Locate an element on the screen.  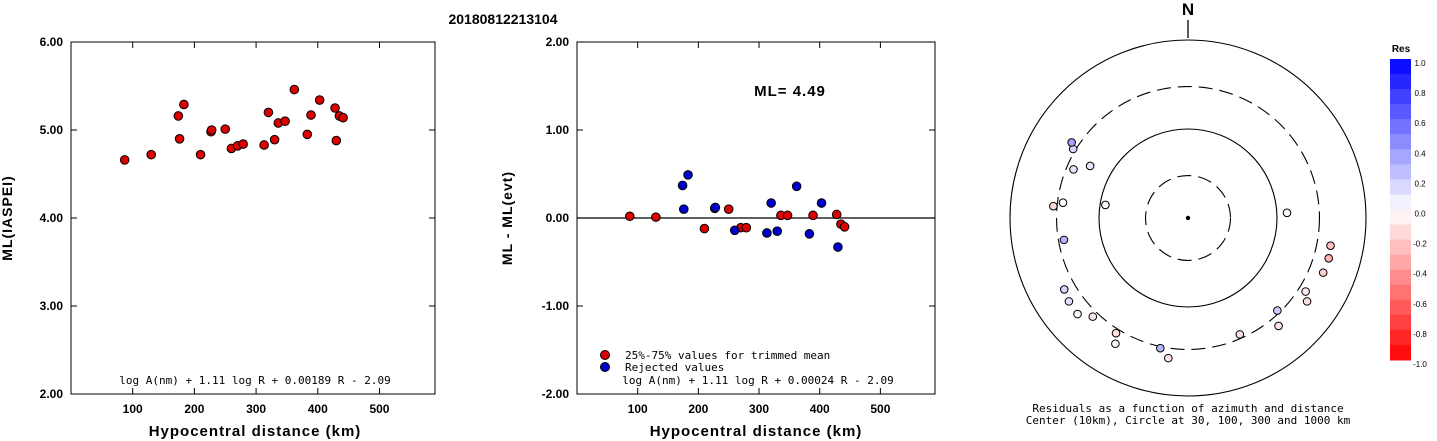
distance-ring-300km is located at coordinates (1188, 218).